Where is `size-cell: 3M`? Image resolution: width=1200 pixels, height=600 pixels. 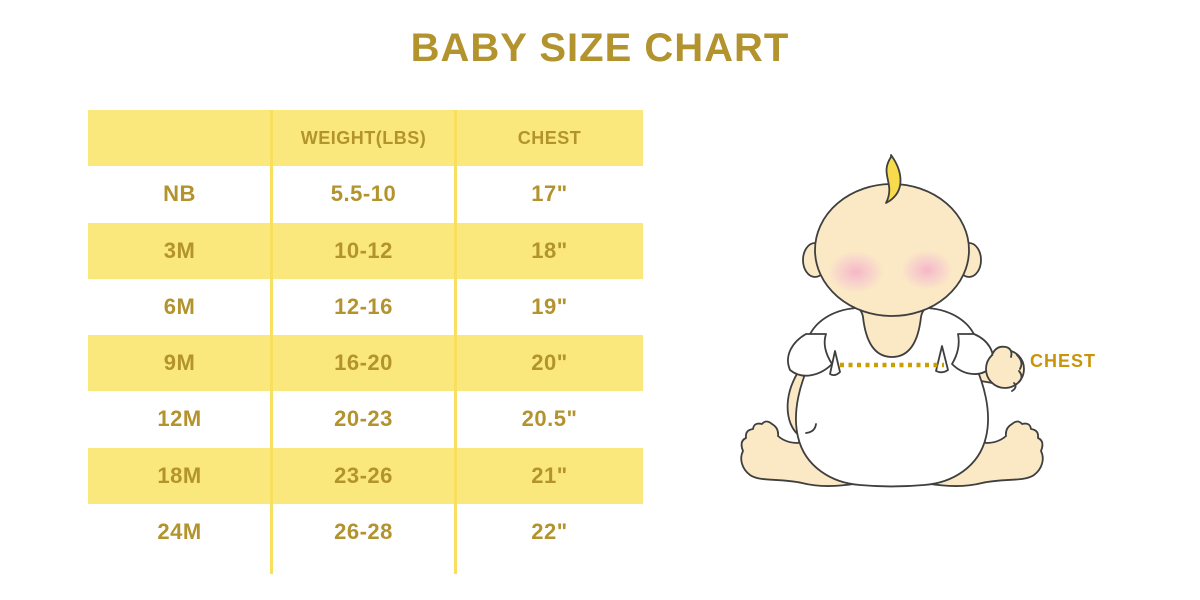
size-cell: 3M is located at coordinates (179, 250).